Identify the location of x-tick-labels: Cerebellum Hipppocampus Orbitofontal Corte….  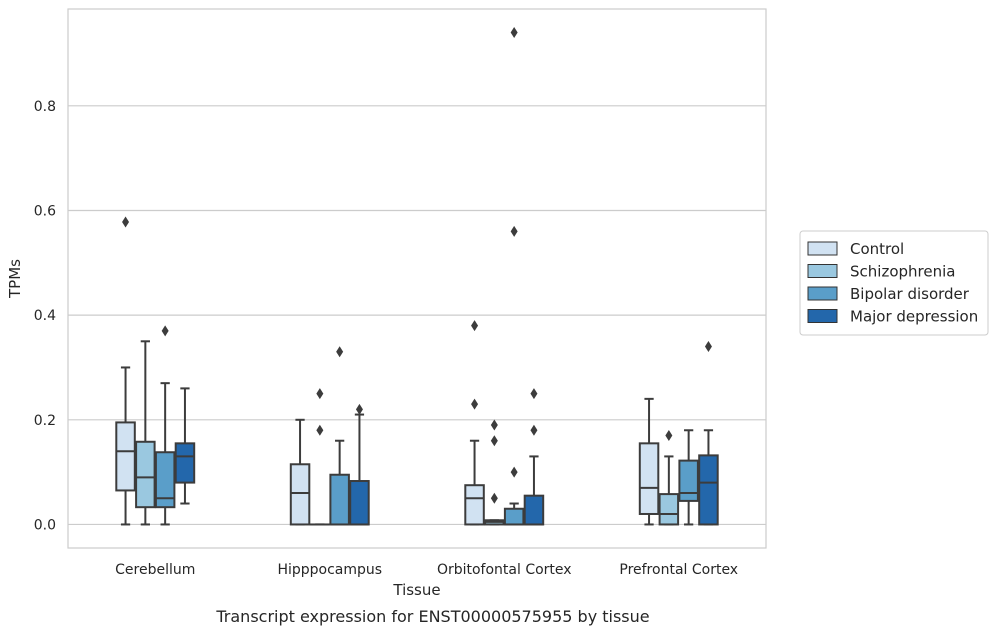
(426, 570).